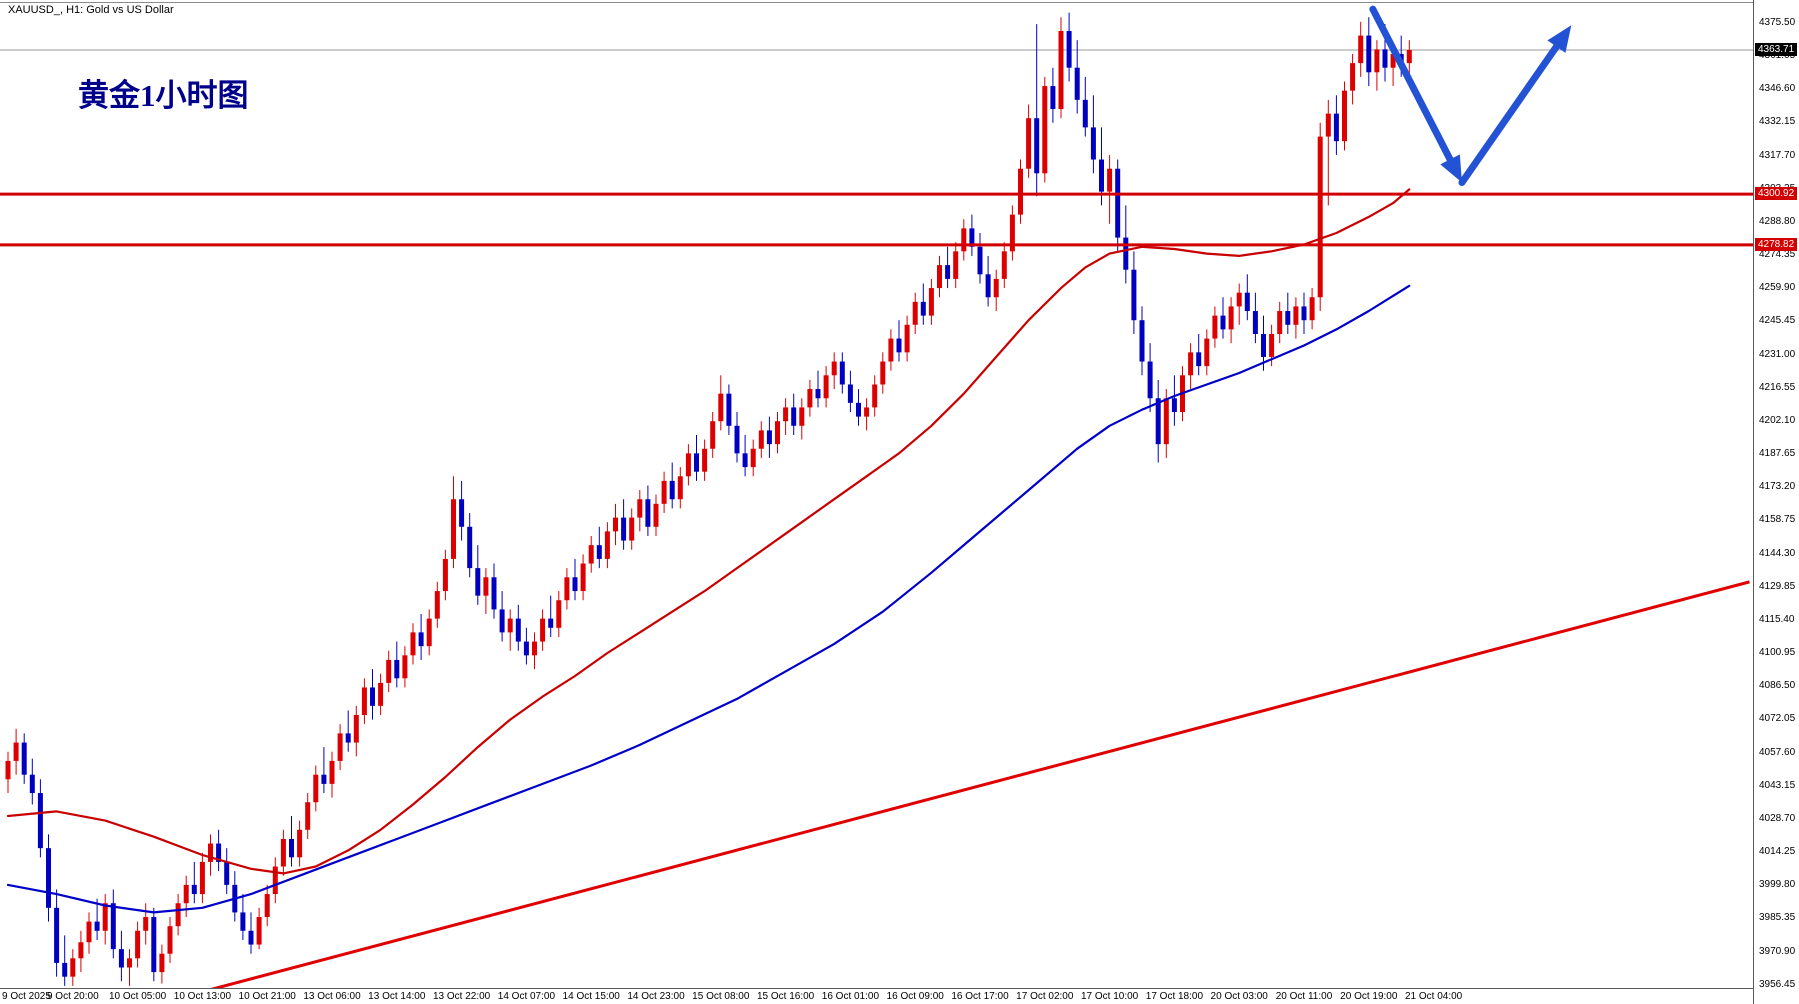 The height and width of the screenshot is (1004, 1799). What do you see at coordinates (1777, 122) in the screenshot?
I see `price-tick-label: 4332.15` at bounding box center [1777, 122].